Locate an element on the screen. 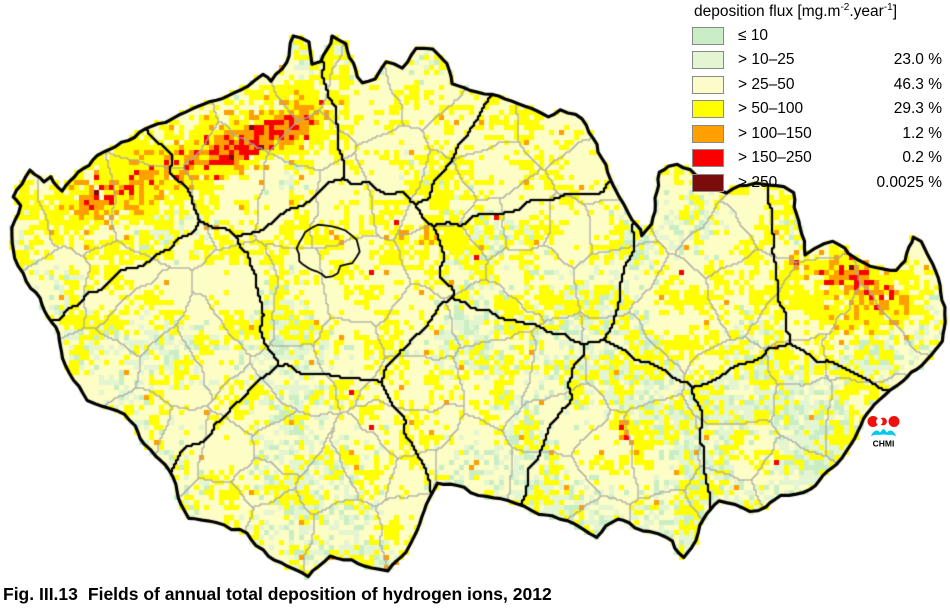 This screenshot has width=950, height=612. legend-title: deposition flux [mg.m-2.year-1] is located at coordinates (818, 11).